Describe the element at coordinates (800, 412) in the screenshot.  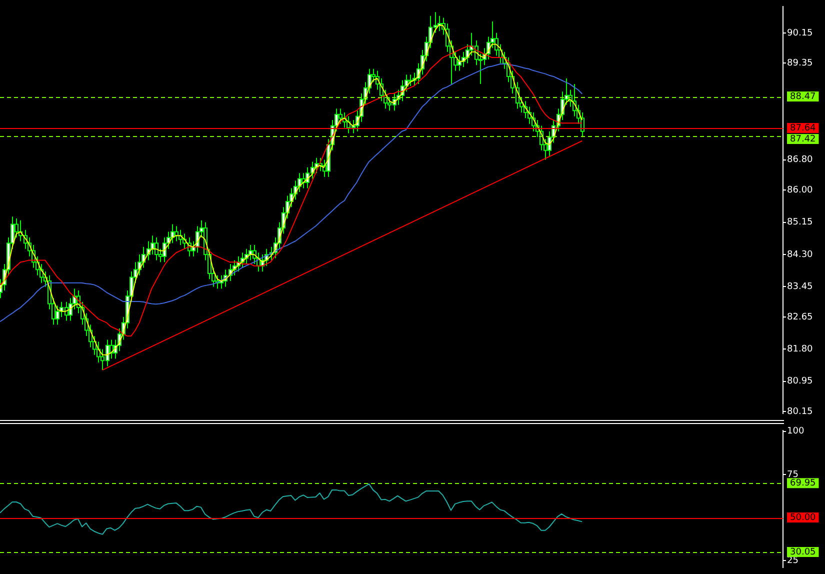
I see `y-tick-label: 80.15` at that location.